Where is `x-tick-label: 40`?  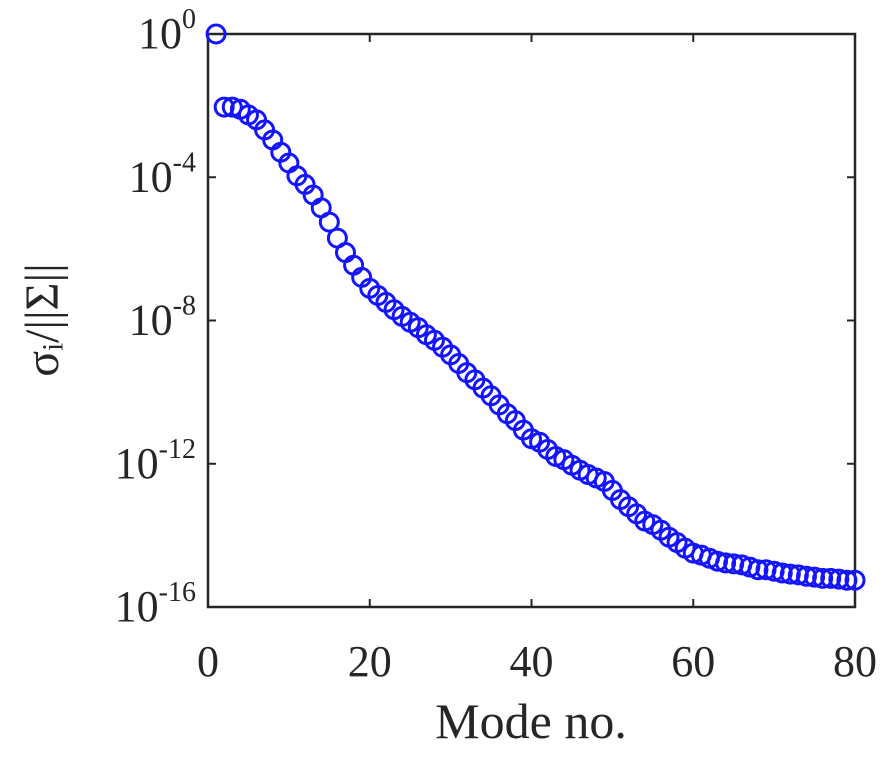
x-tick-label: 40 is located at coordinates (532, 661).